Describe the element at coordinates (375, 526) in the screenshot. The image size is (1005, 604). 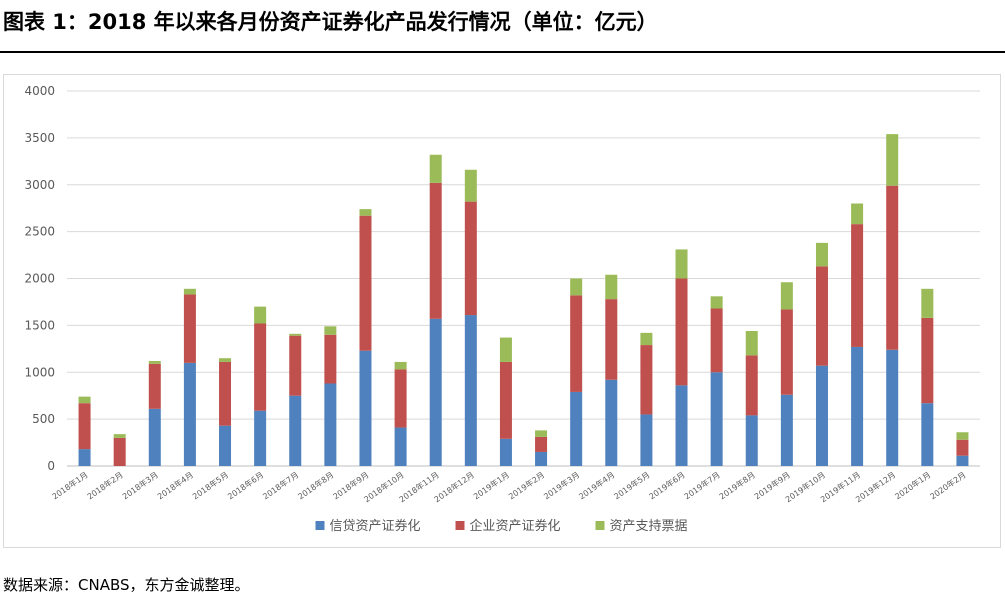
I see `legend-label: 信贷资产证券化` at that location.